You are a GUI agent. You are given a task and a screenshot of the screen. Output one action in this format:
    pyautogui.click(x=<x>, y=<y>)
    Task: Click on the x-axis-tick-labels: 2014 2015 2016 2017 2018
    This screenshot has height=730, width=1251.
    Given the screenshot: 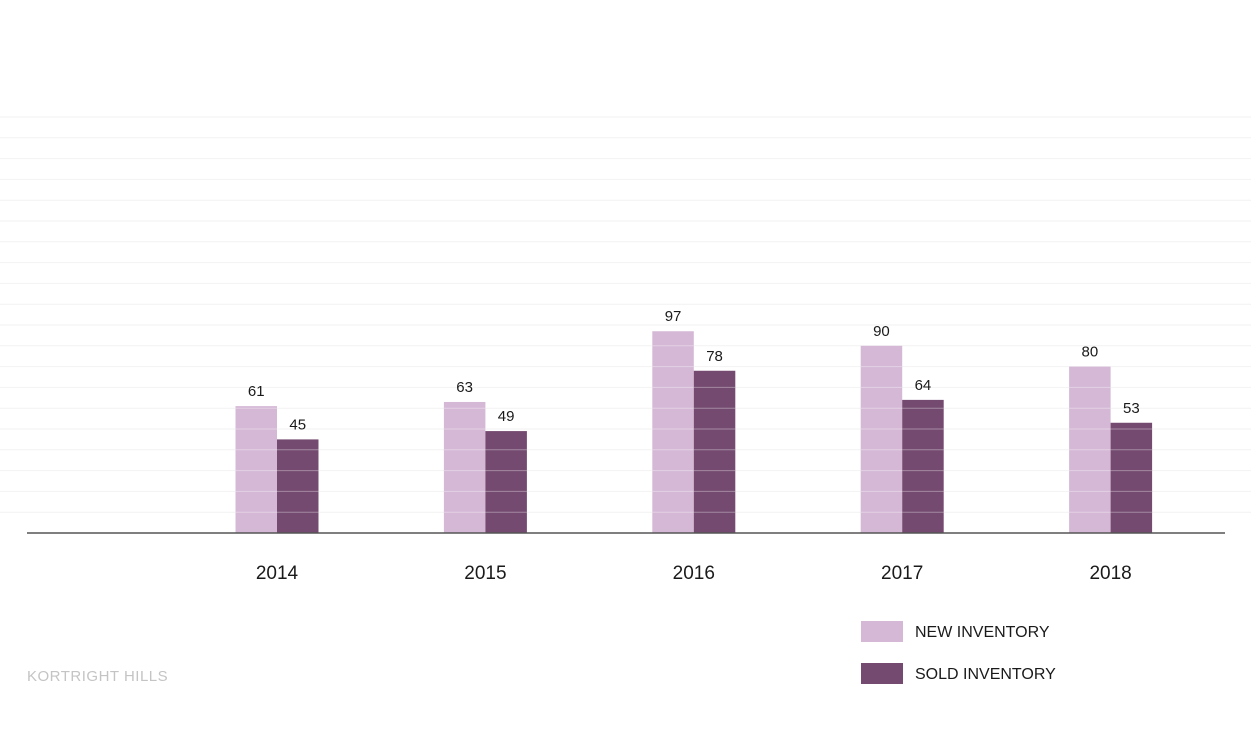 What is the action you would take?
    pyautogui.click(x=694, y=573)
    